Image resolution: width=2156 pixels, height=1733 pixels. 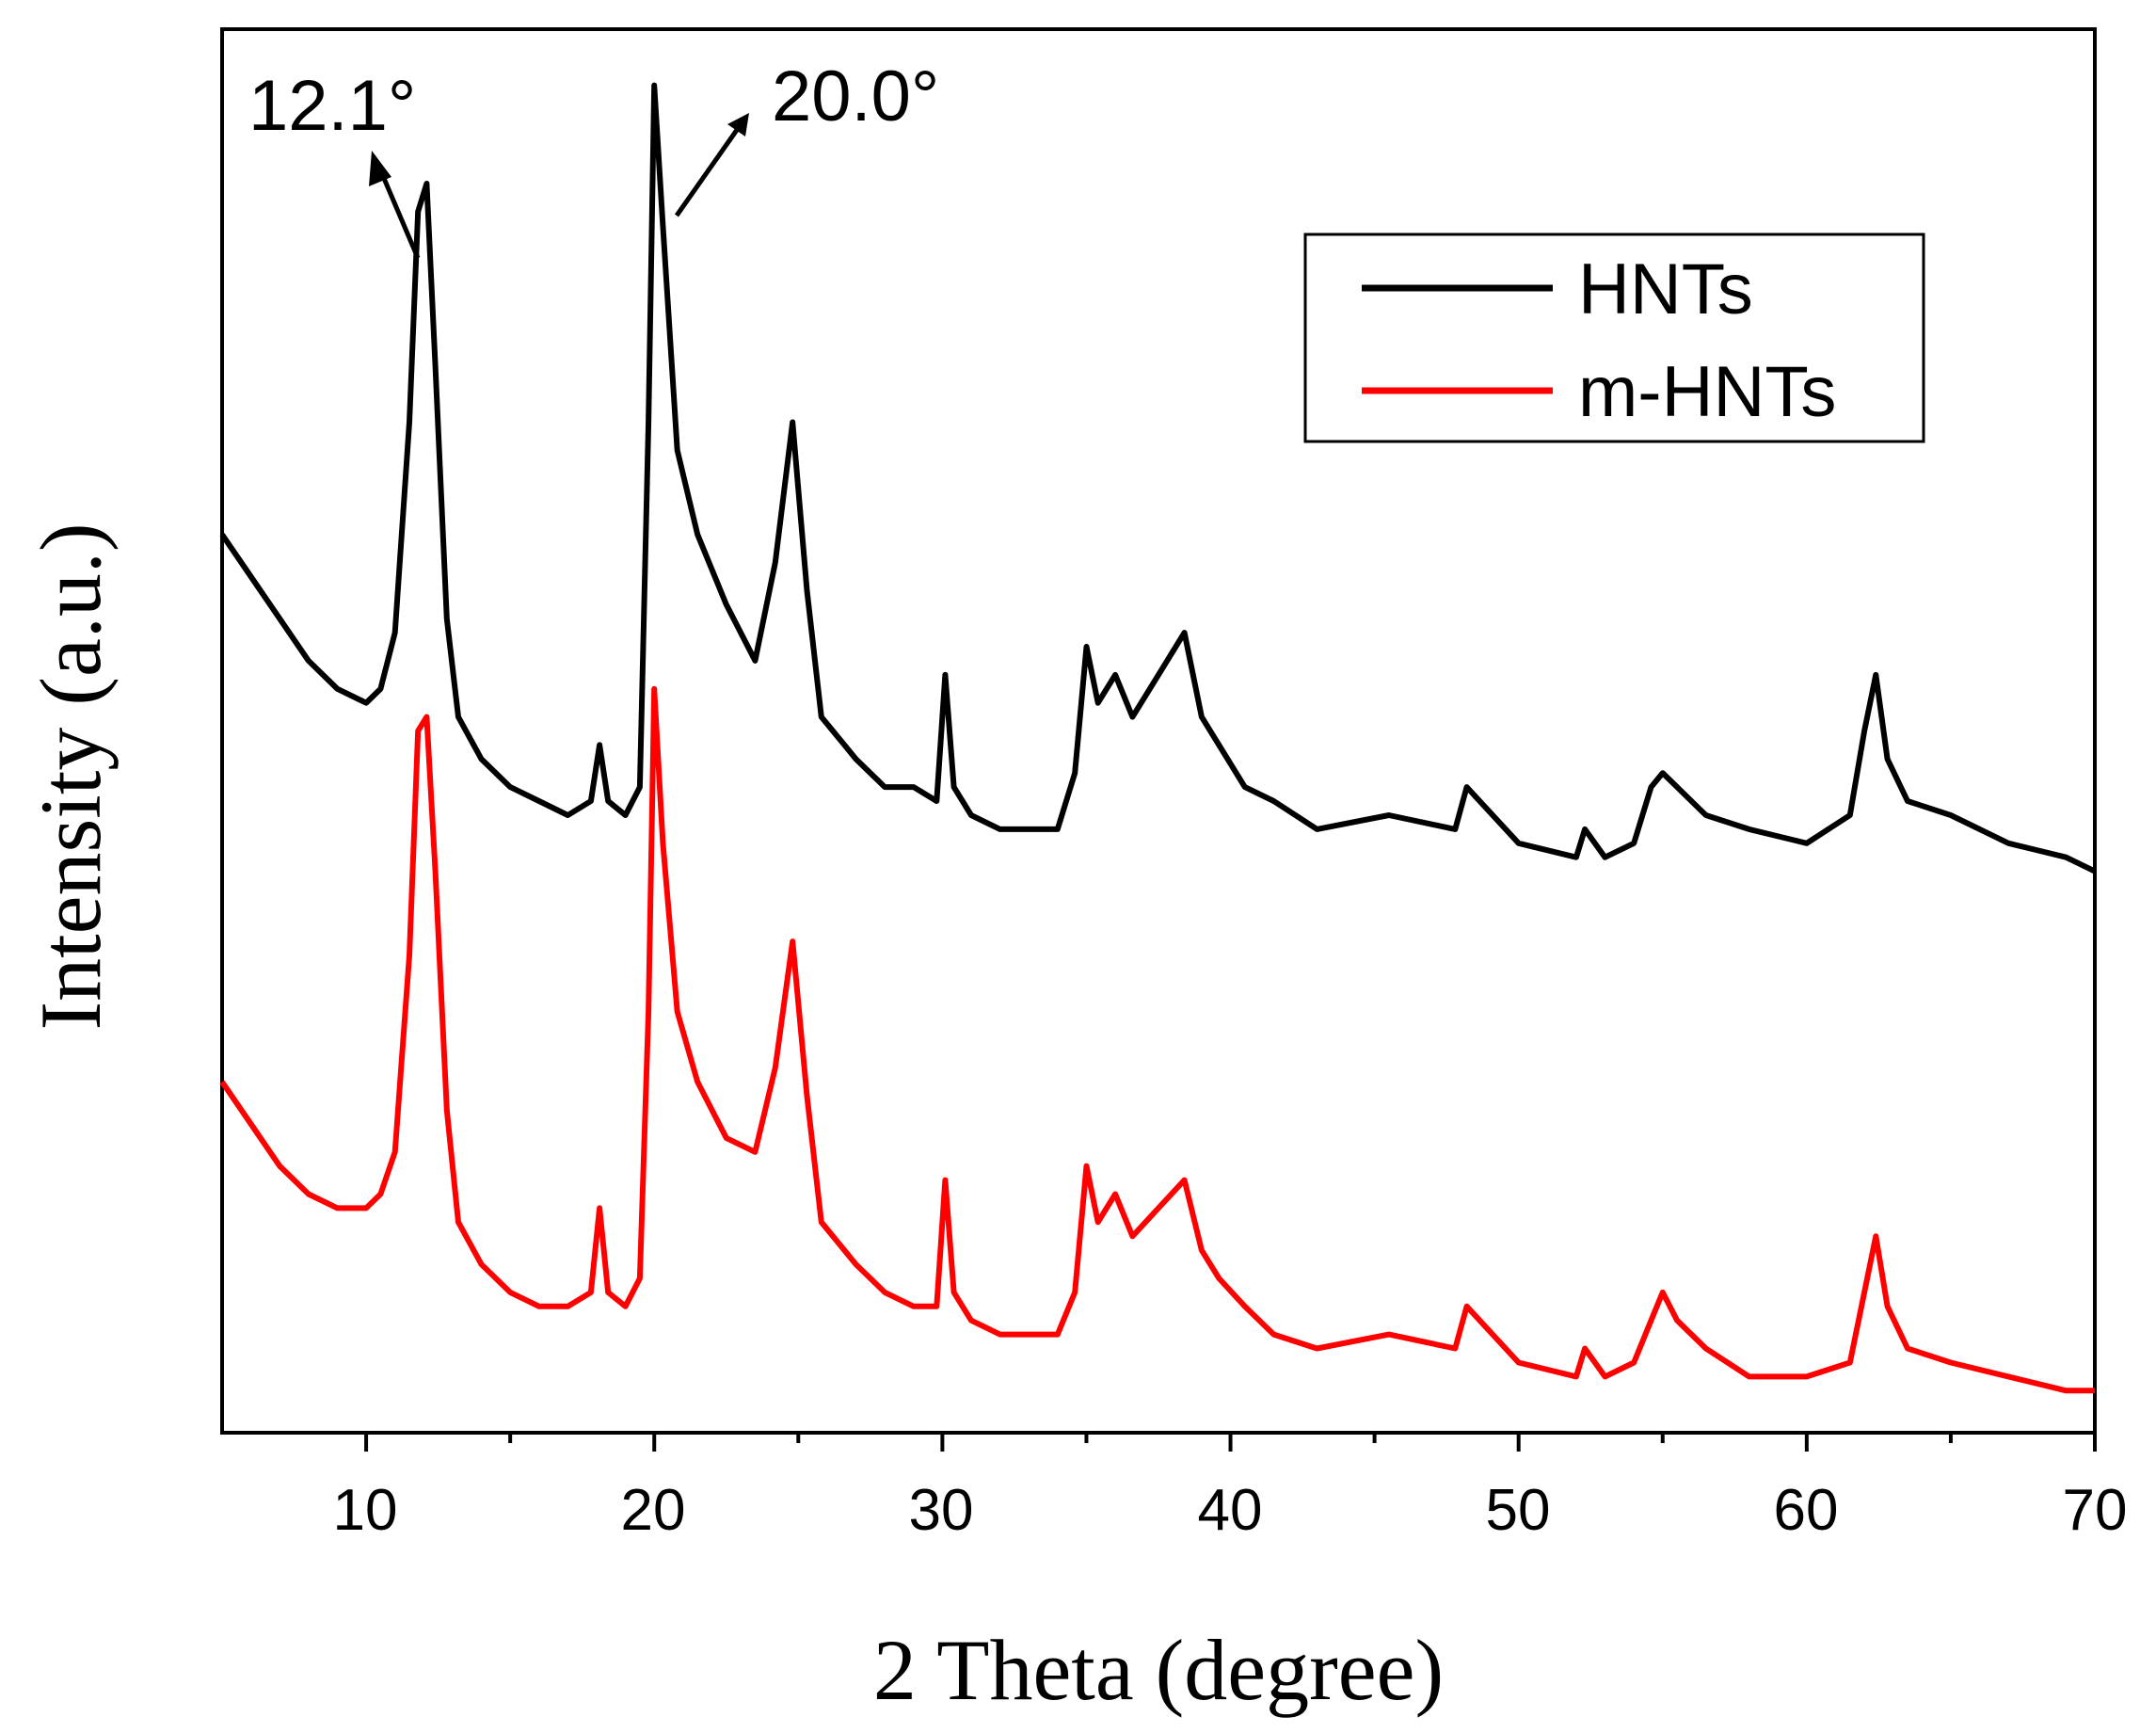 I want to click on x-axis-ticks, so click(x=1230, y=1443).